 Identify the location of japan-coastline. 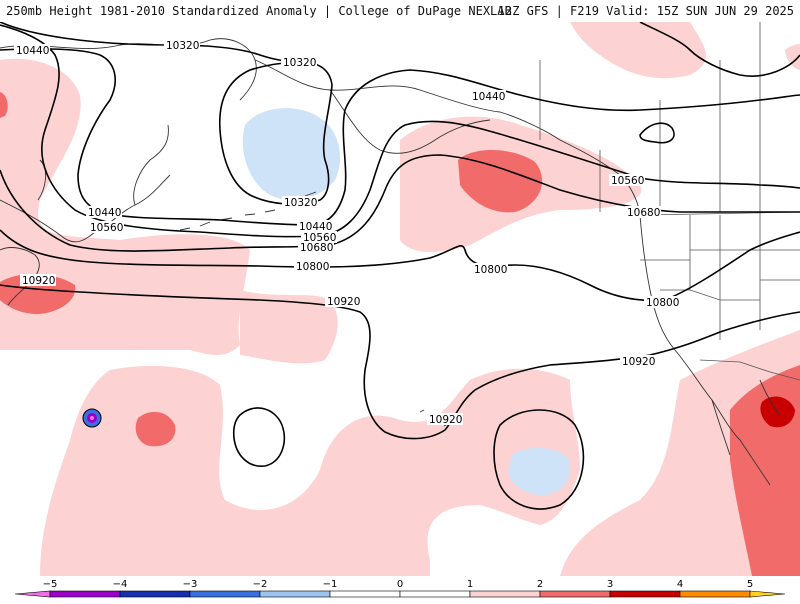
(20, 276).